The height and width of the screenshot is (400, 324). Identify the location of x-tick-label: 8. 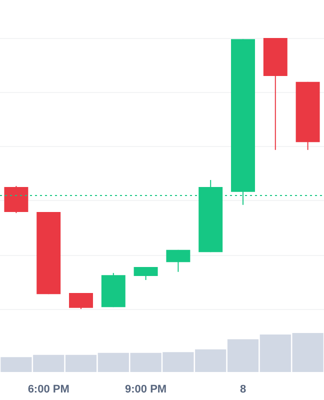
(243, 390).